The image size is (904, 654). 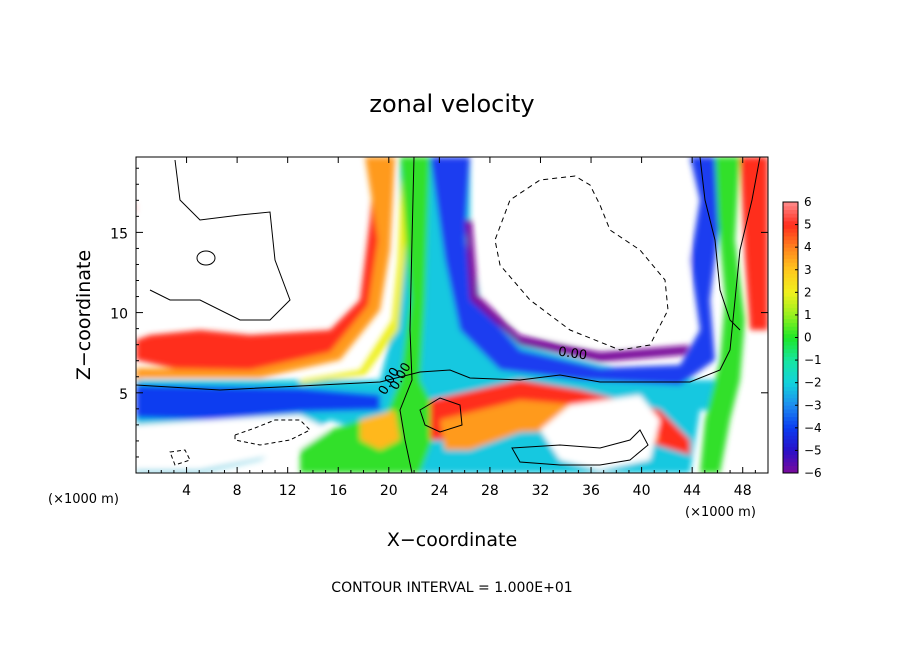 I want to click on colorbar: 6 5 4 3 2 1 0 −1 −2 −3 −4 −5 −6, so click(x=802, y=337).